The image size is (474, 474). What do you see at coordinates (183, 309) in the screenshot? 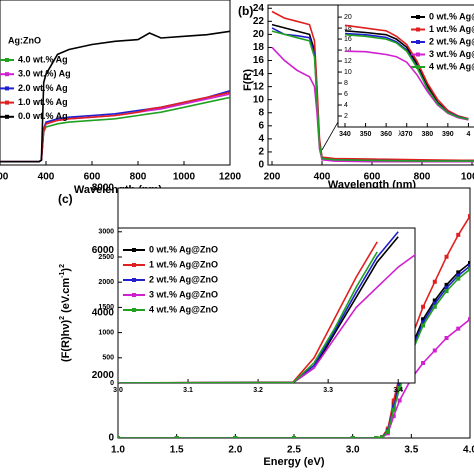
I see `legend-label: 4 wt.% Ag@ZnO` at bounding box center [183, 309].